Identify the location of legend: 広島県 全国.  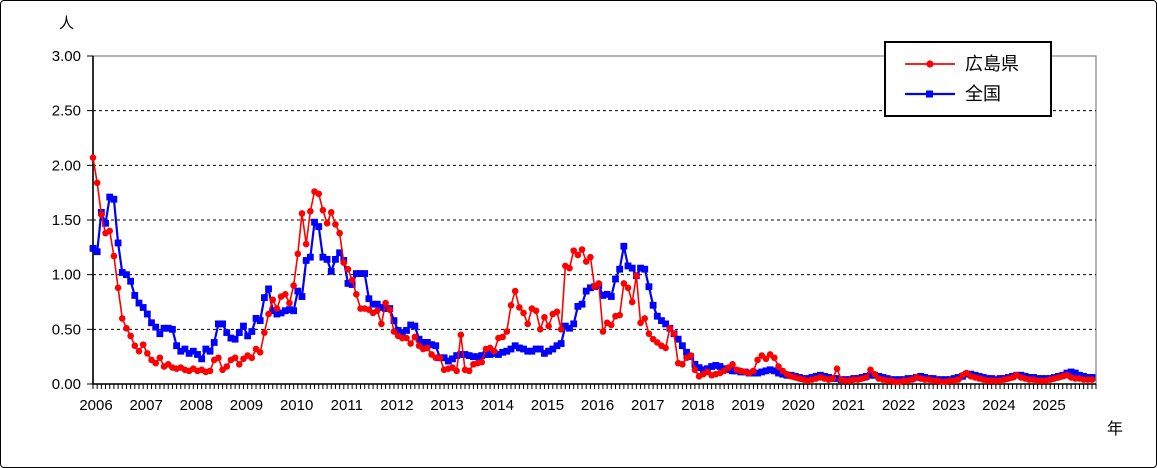
(968, 79).